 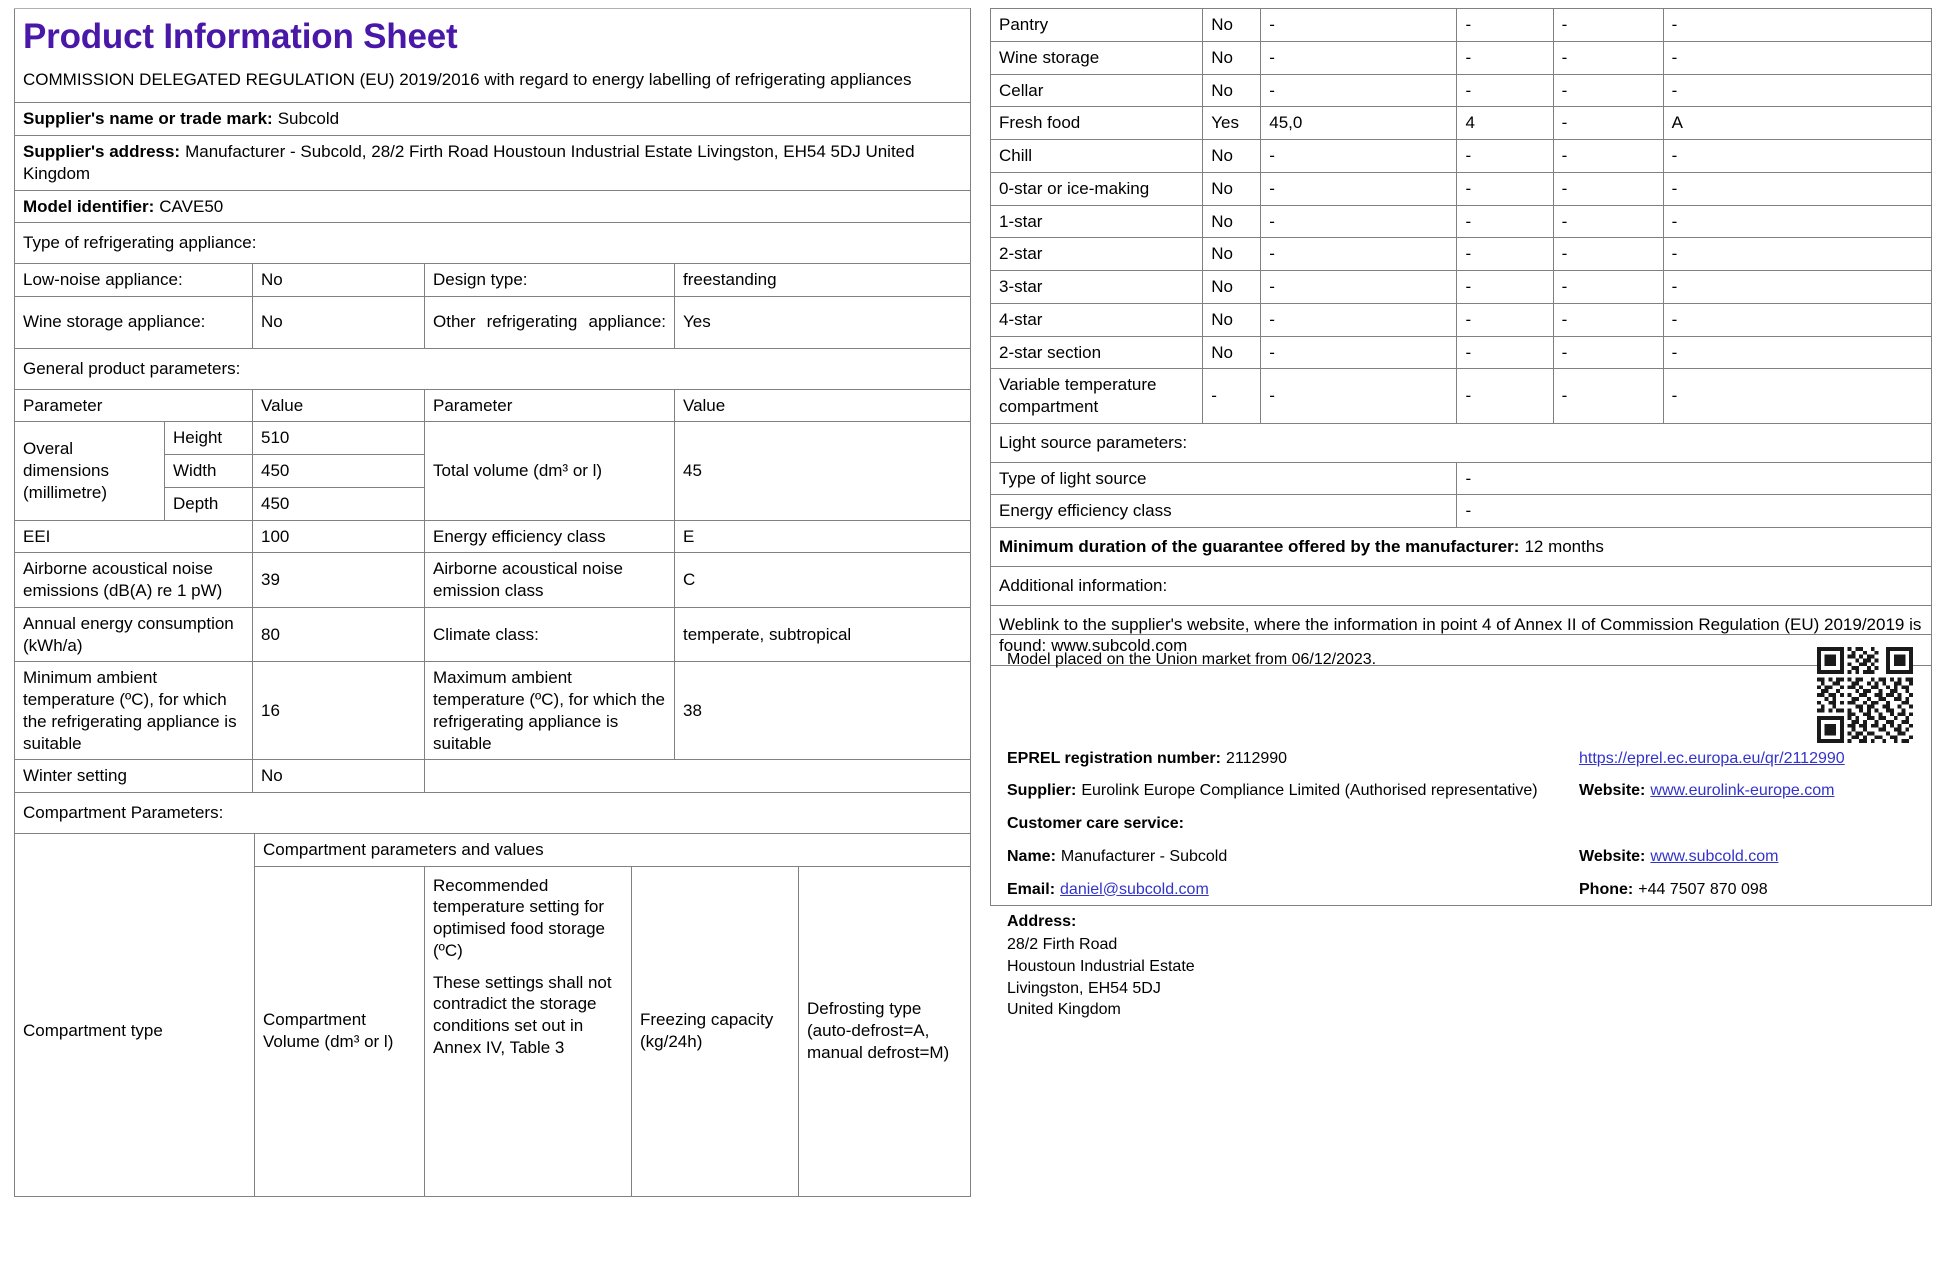 I want to click on compartment-heading-row: Compartment Parameters:, so click(x=492, y=813).